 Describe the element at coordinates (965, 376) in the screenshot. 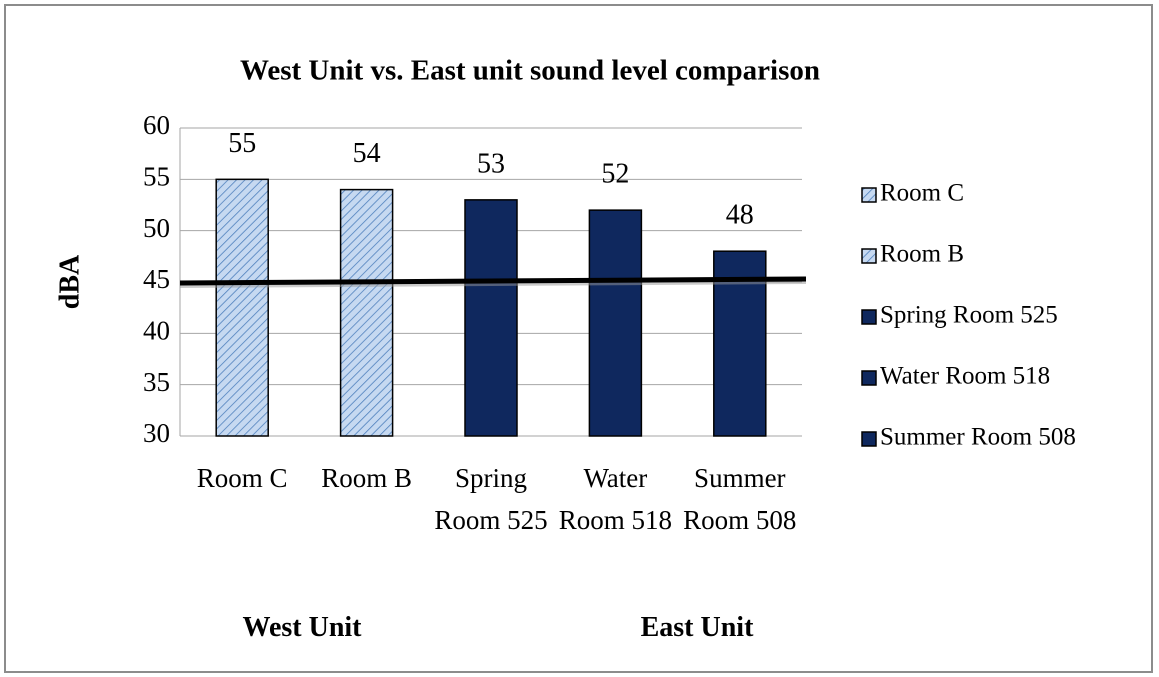

I see `legend-label: Water Room 518` at that location.